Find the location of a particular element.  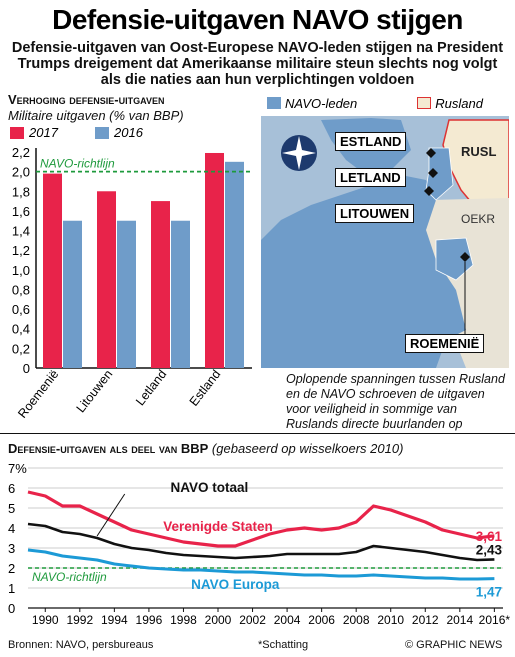

map-label-rusl: RUSL is located at coordinates (479, 151).